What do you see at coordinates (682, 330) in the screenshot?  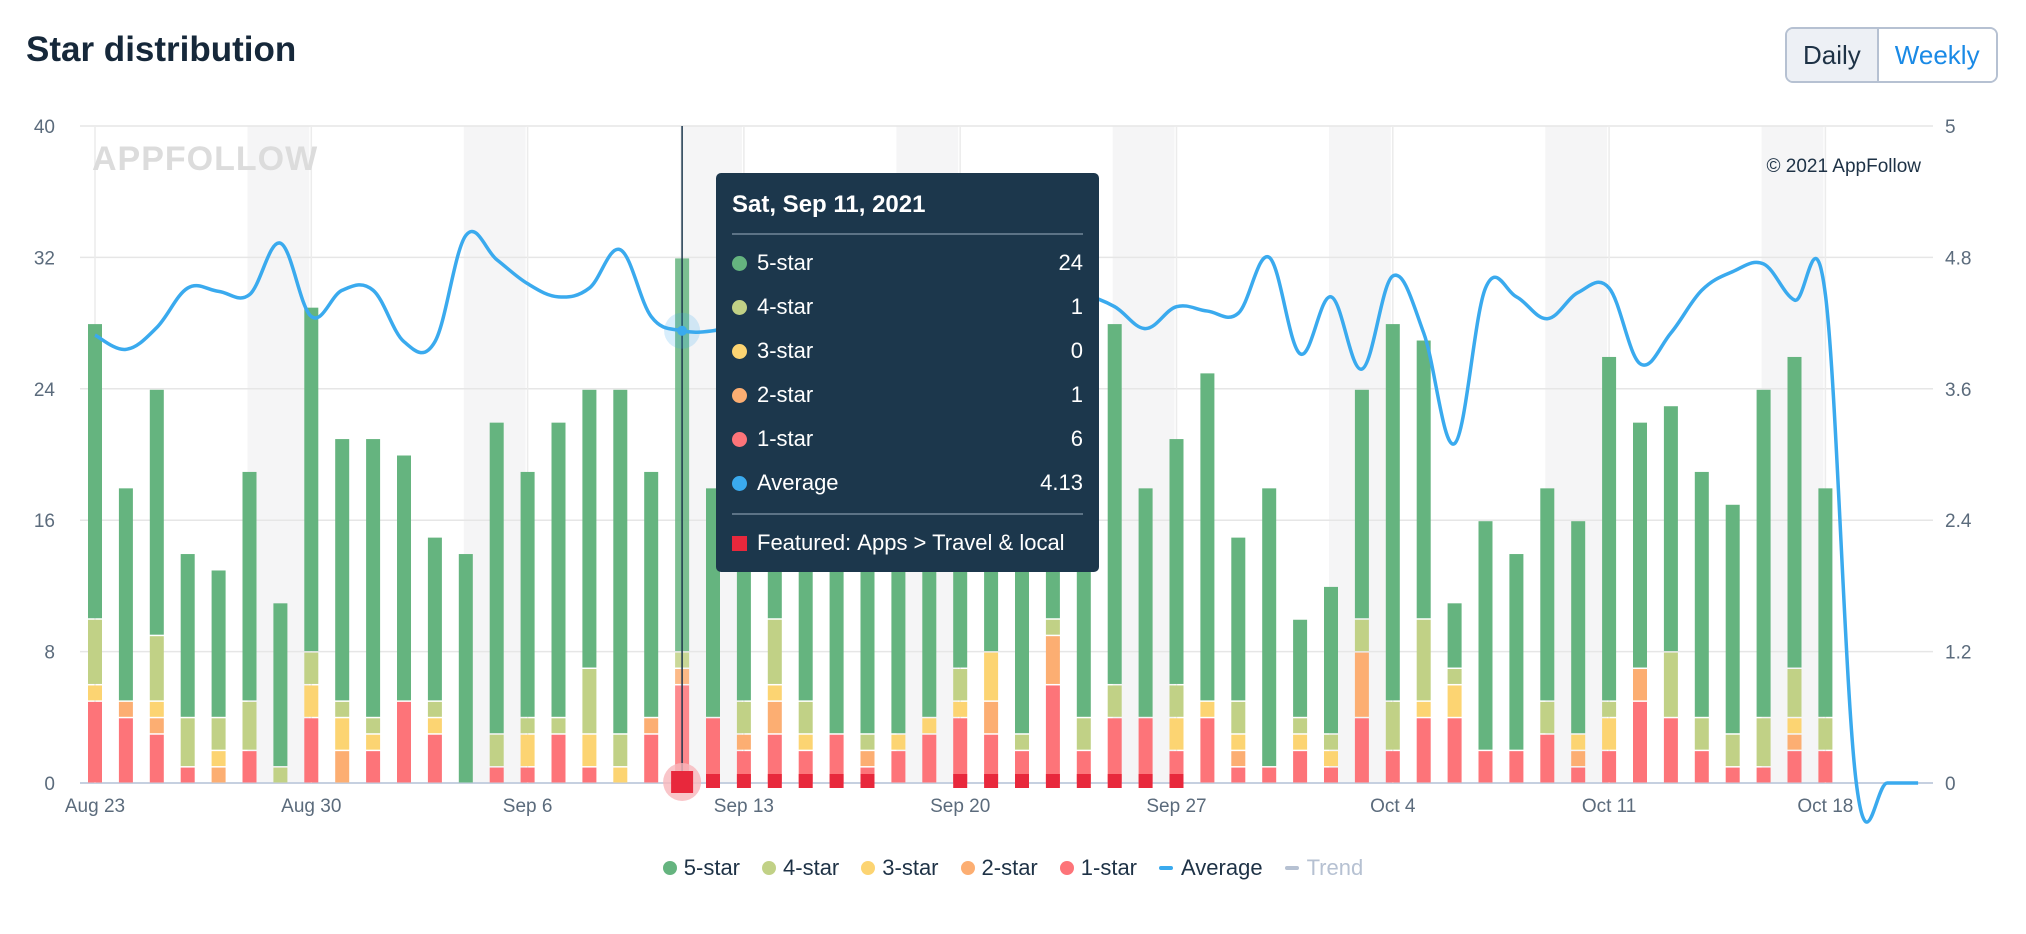 I see `average-point` at bounding box center [682, 330].